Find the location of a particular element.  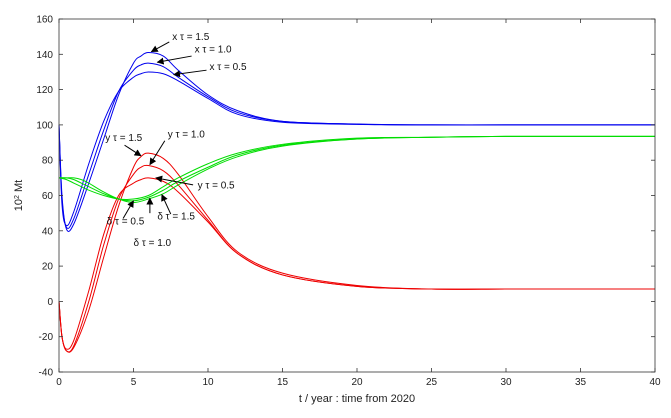

x-axis-label: t / year : time from 2020 is located at coordinates (357, 399).